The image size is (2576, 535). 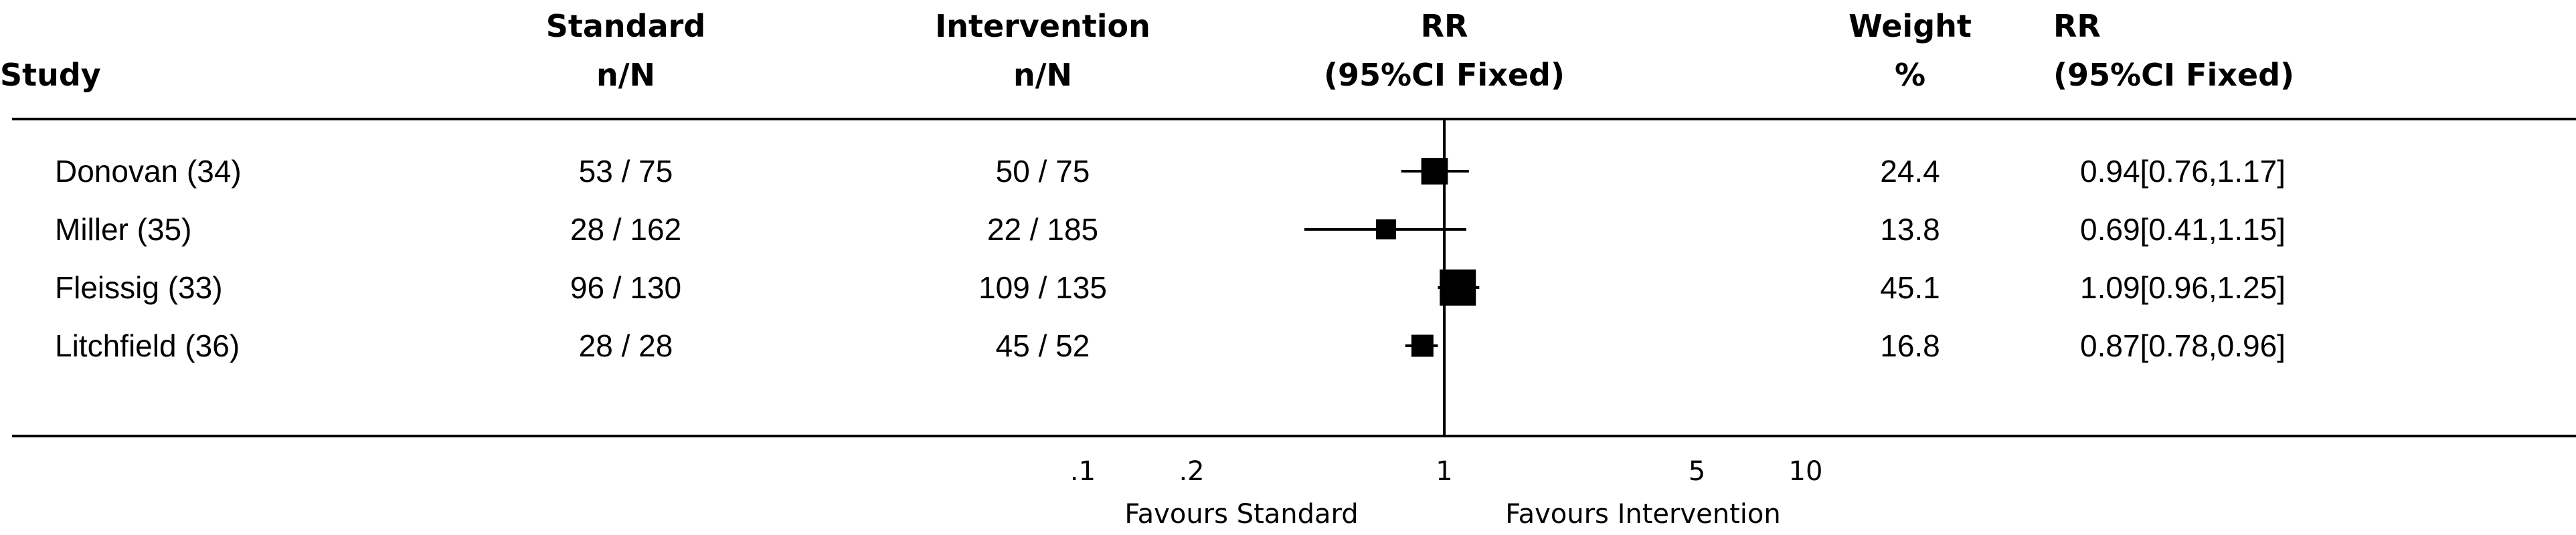 What do you see at coordinates (1910, 75) in the screenshot?
I see `header-weight-line2: %` at bounding box center [1910, 75].